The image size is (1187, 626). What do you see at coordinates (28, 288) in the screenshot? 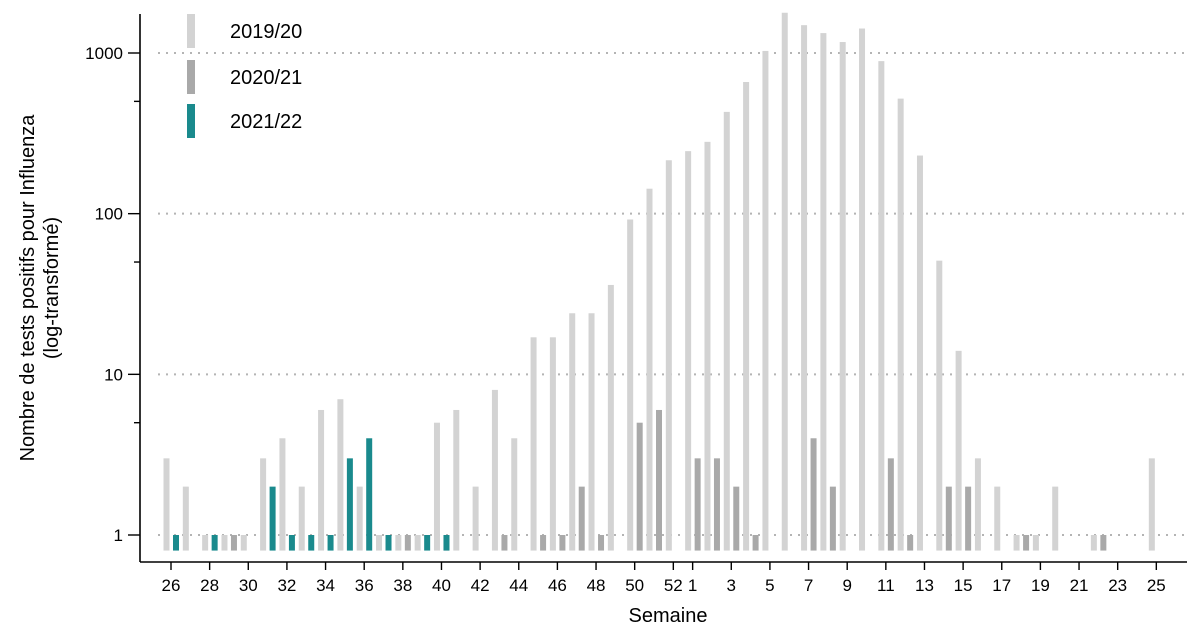
I see `y-axis-title: Nombre de tests positifs pour Influenza` at bounding box center [28, 288].